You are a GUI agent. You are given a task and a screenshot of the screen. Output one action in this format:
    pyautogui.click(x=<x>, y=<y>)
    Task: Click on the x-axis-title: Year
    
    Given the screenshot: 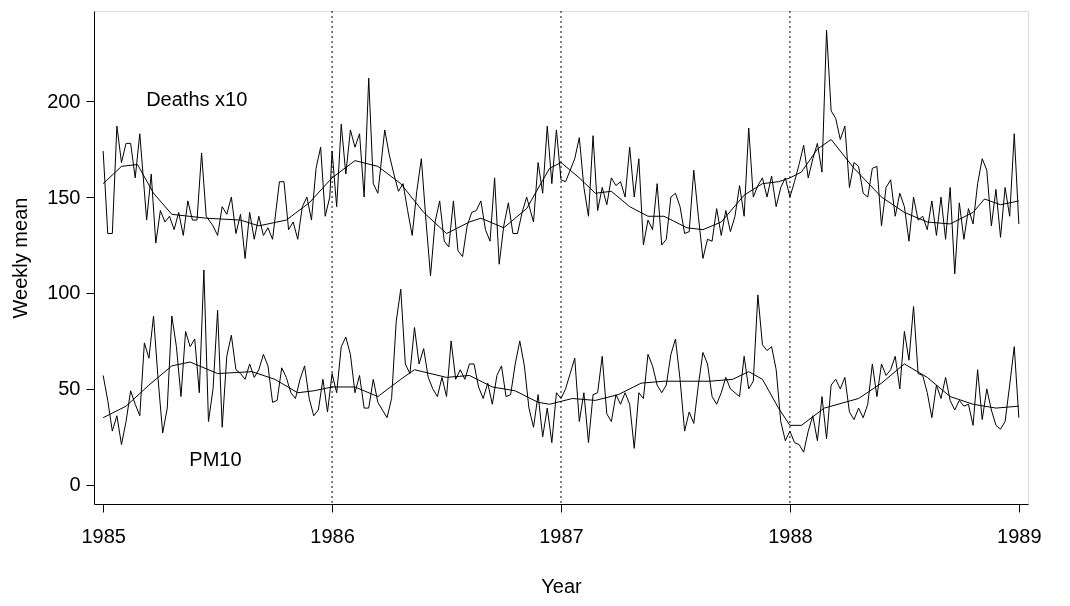 What is the action you would take?
    pyautogui.click(x=562, y=585)
    